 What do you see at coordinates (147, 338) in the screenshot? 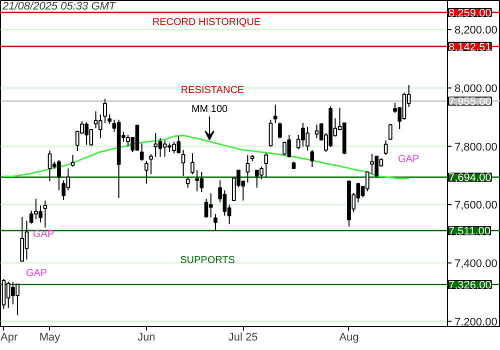
I see `x-tick-label: Jun` at bounding box center [147, 338].